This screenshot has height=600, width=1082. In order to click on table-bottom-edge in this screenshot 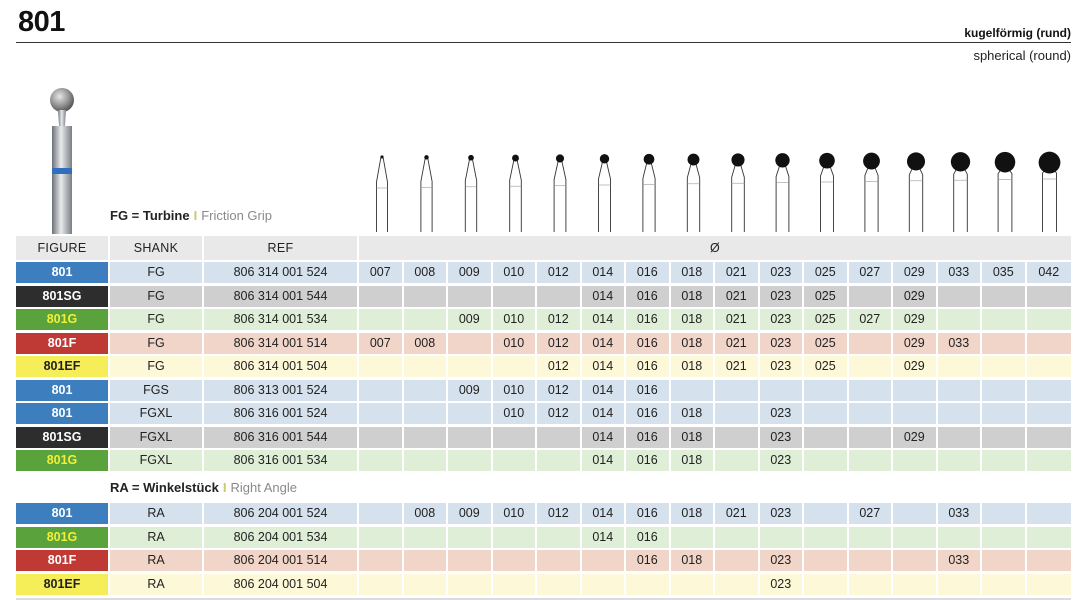, I will do `click(543, 599)`.